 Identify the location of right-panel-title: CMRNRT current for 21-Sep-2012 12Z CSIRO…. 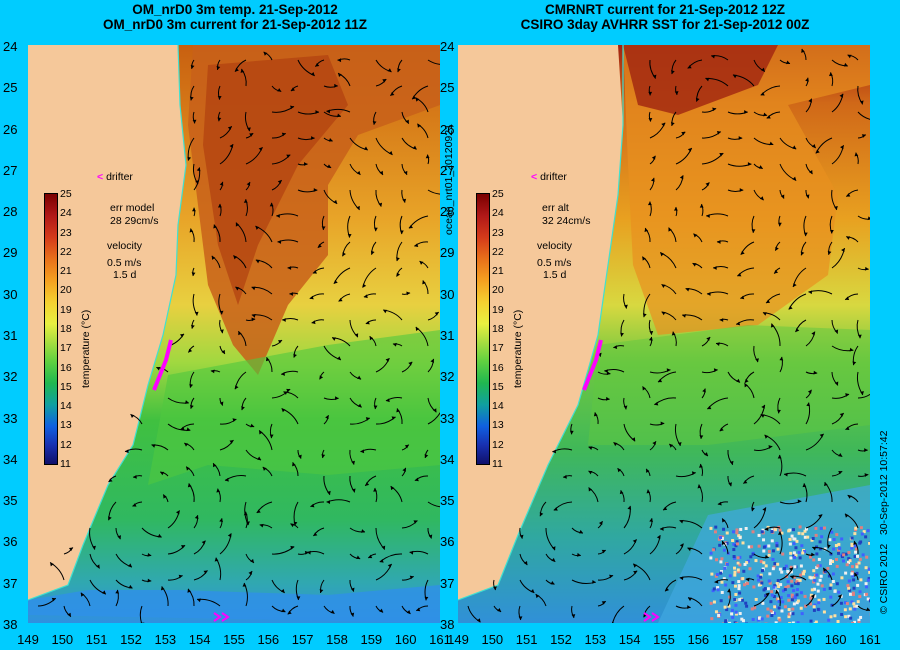
(665, 17).